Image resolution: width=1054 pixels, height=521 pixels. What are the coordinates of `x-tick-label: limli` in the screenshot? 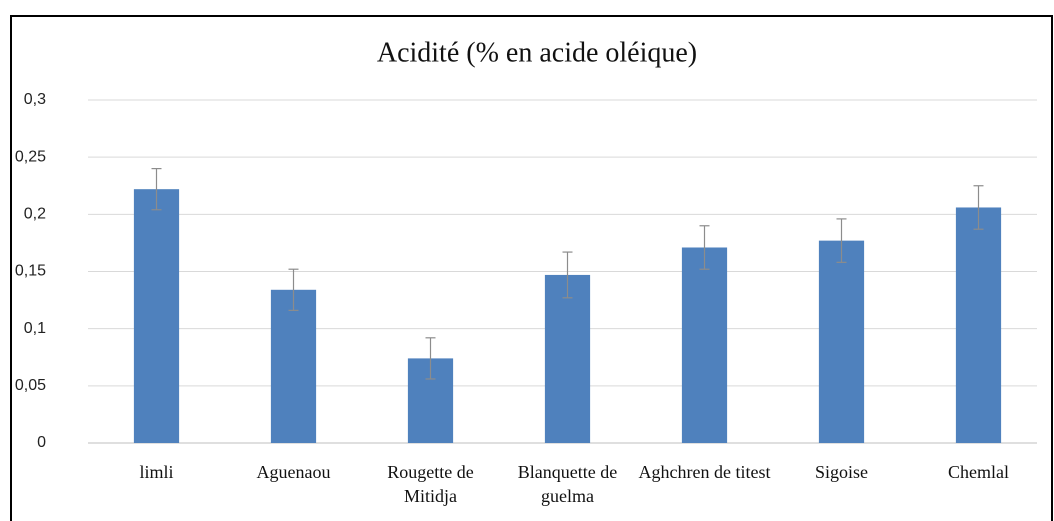 It's located at (156, 472).